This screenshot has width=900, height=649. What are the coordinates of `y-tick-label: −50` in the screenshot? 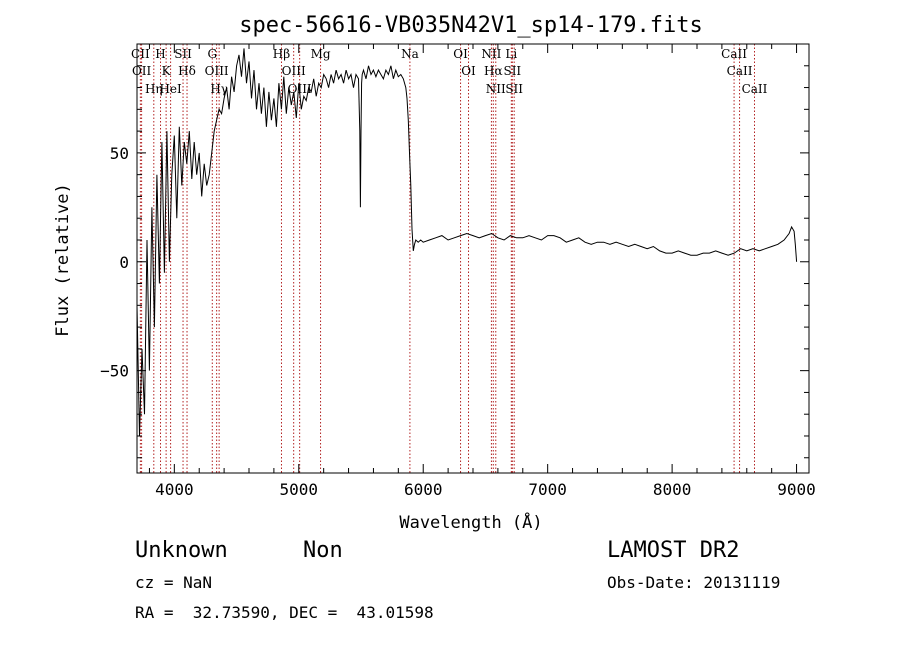 It's located at (114, 371).